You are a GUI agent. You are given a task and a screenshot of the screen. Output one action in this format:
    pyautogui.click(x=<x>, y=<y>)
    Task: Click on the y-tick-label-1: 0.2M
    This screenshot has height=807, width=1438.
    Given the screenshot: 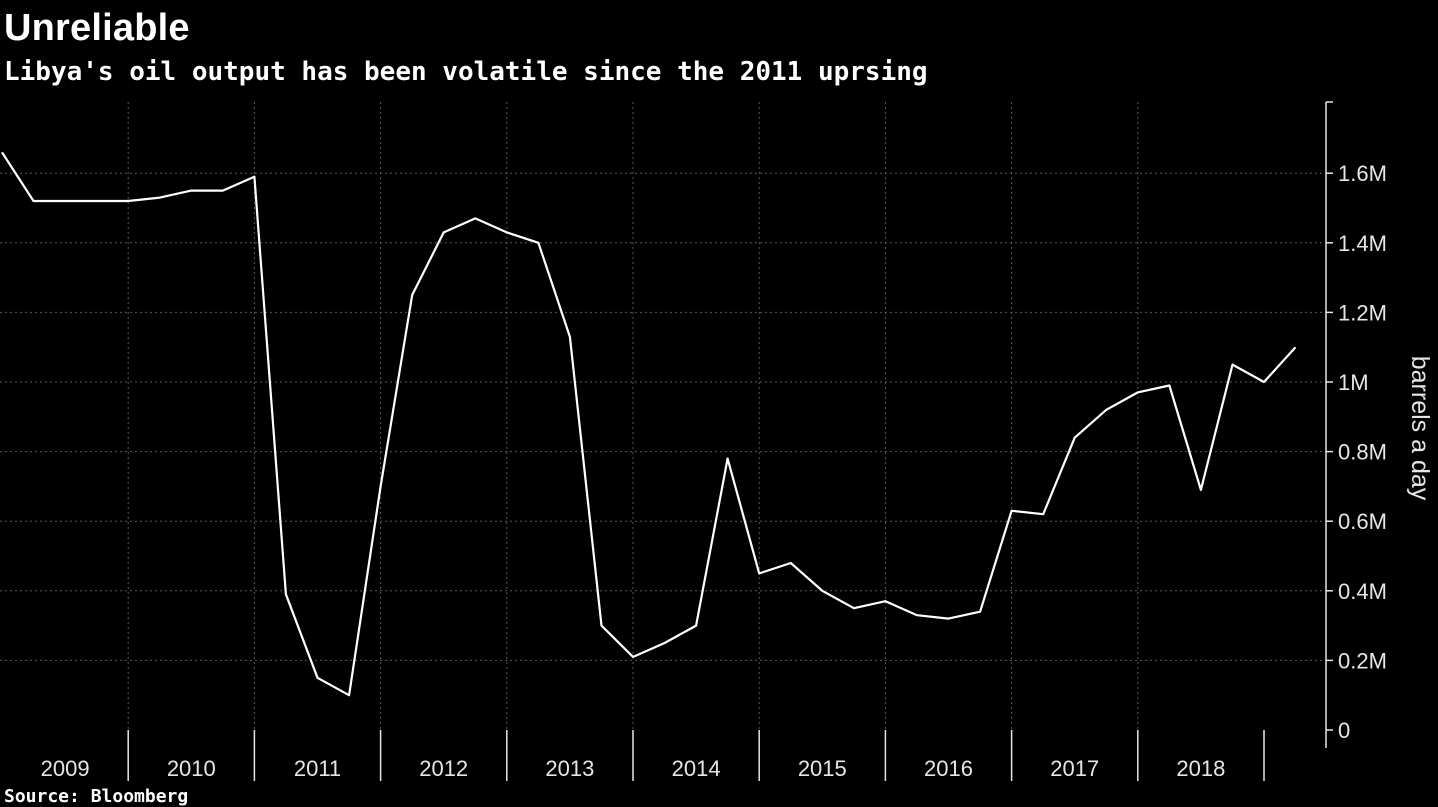 What is the action you would take?
    pyautogui.click(x=1362, y=660)
    